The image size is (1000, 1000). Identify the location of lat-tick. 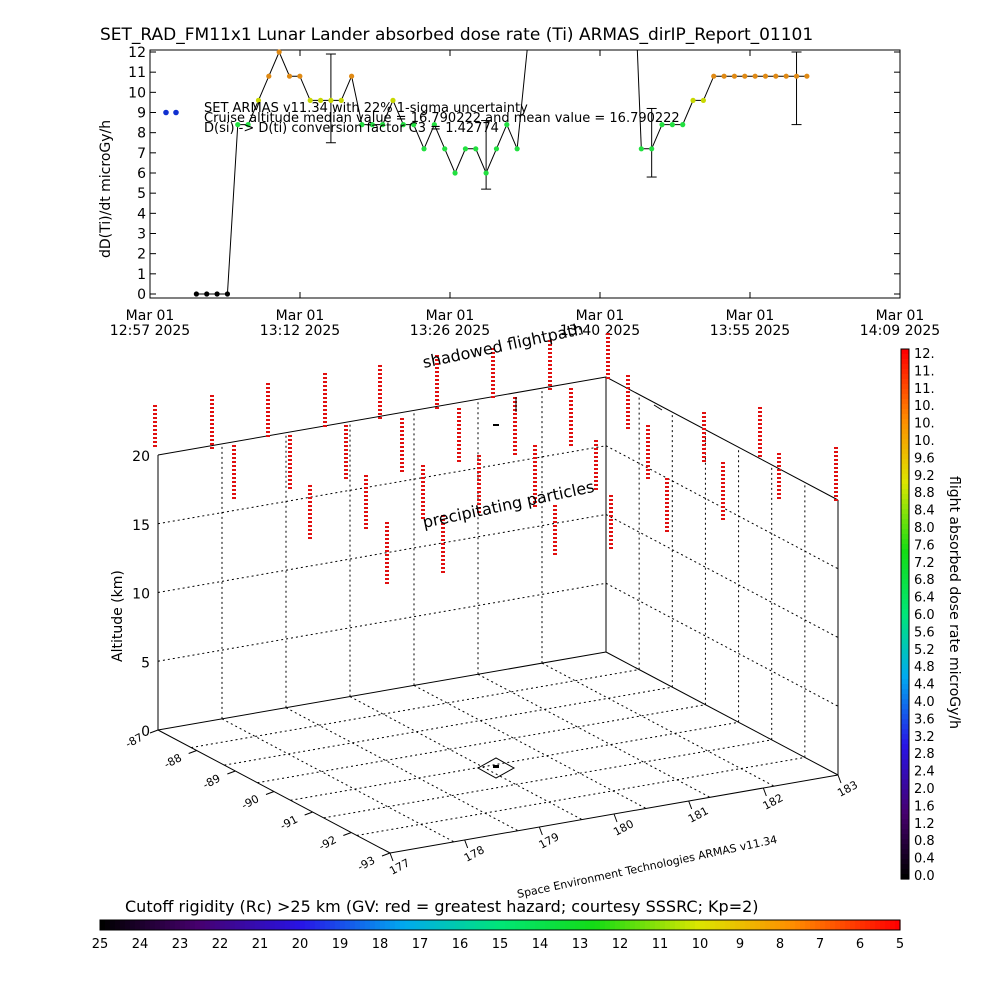
(308, 813).